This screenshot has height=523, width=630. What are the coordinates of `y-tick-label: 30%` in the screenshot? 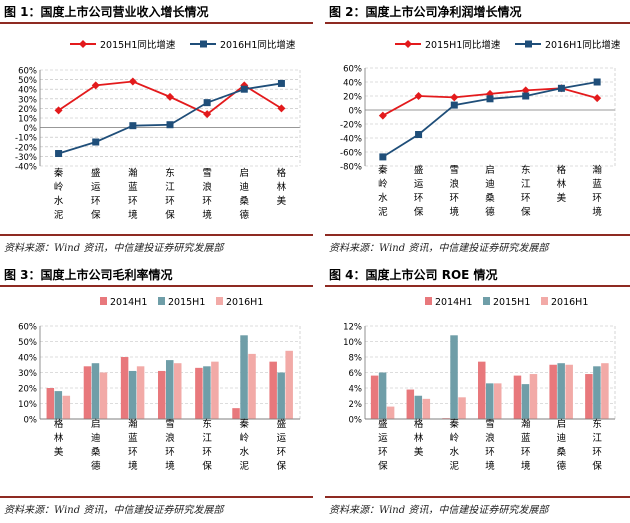 It's located at (27, 100).